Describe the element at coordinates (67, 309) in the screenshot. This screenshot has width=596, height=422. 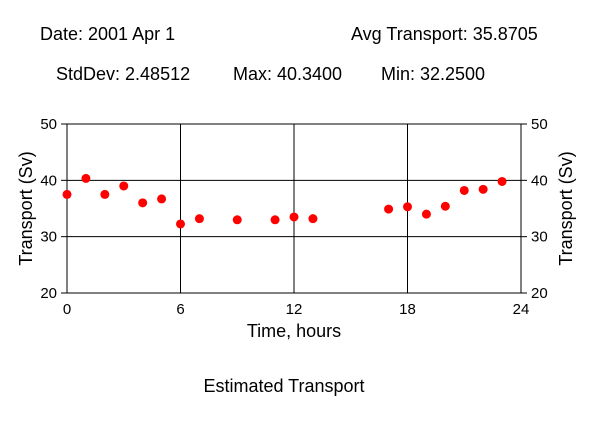
I see `x-tick-label: 0` at that location.